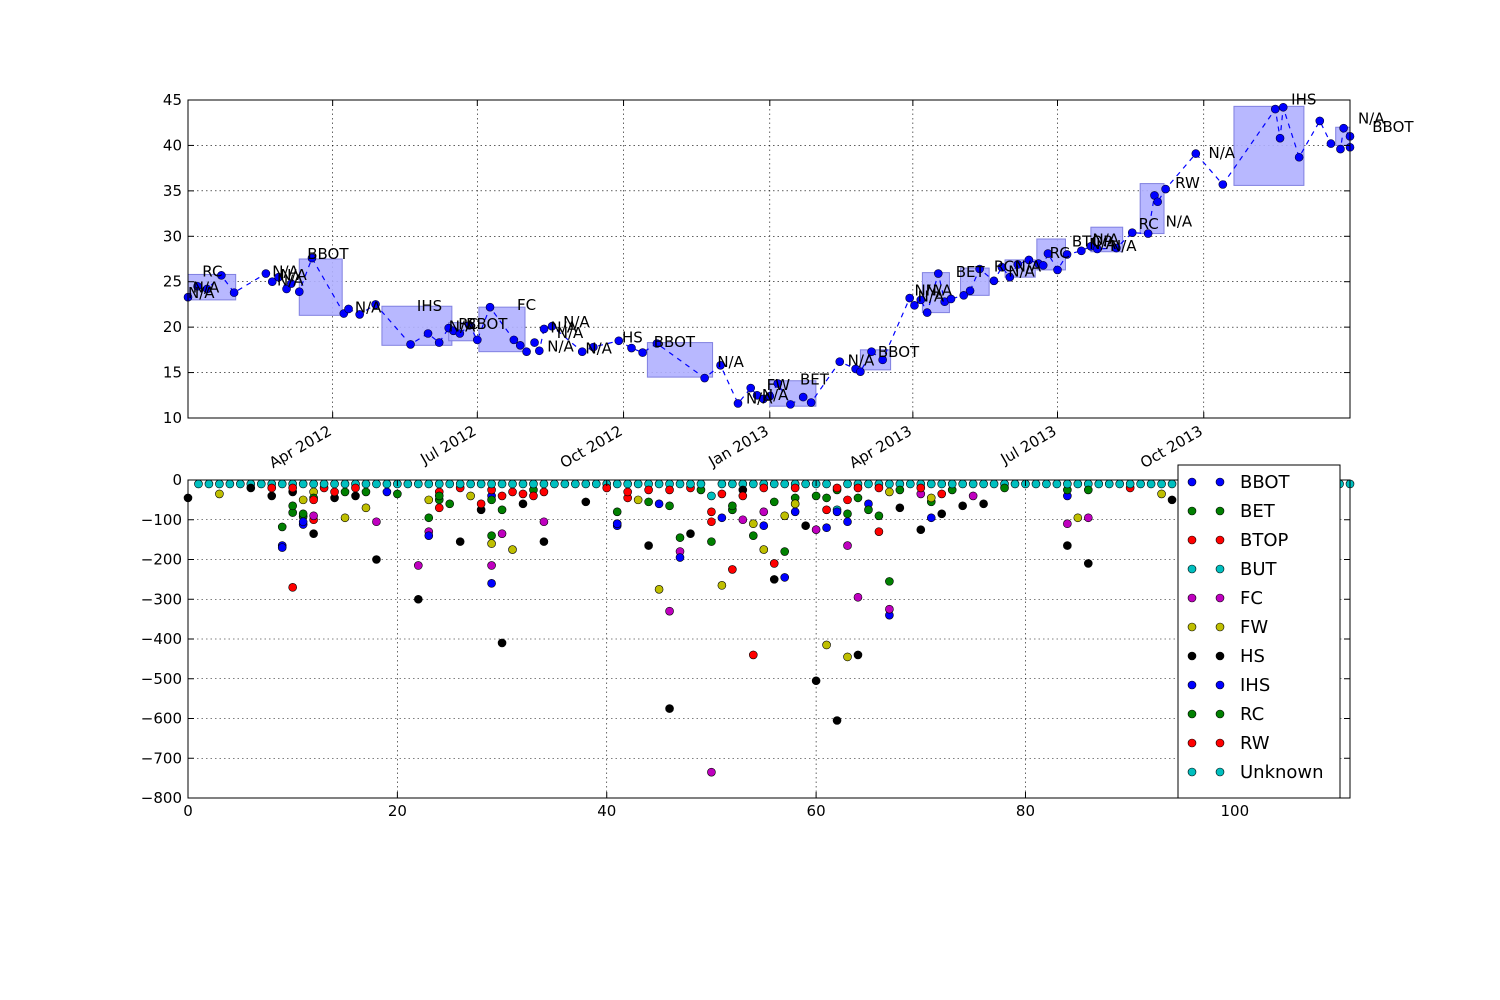 This screenshot has width=1500, height=1000. What do you see at coordinates (161, 798) in the screenshot?
I see `y-tick-label: −800` at bounding box center [161, 798].